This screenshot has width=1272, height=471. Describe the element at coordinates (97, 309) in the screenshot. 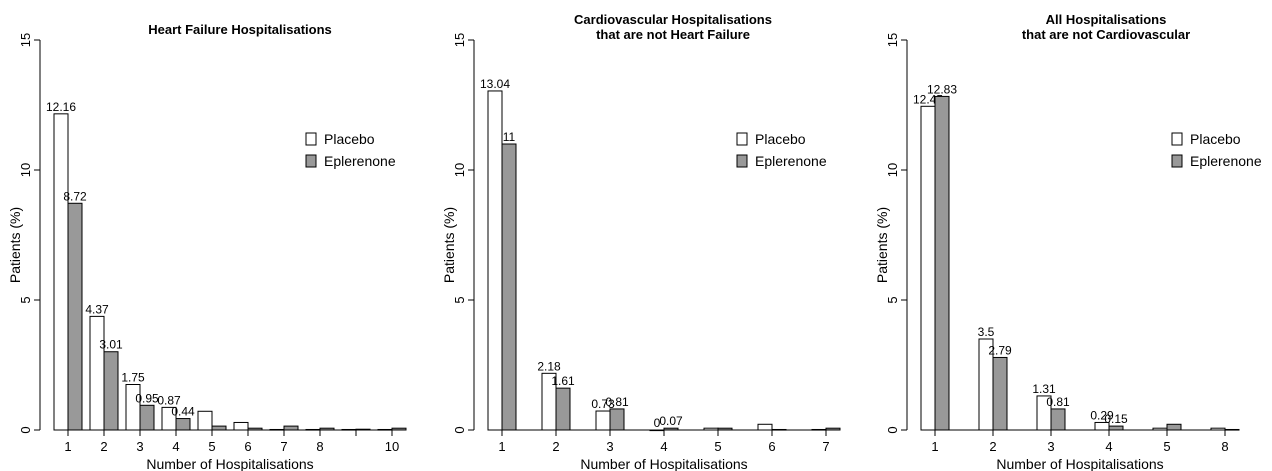

I see `bar-value-label: 4.37` at that location.